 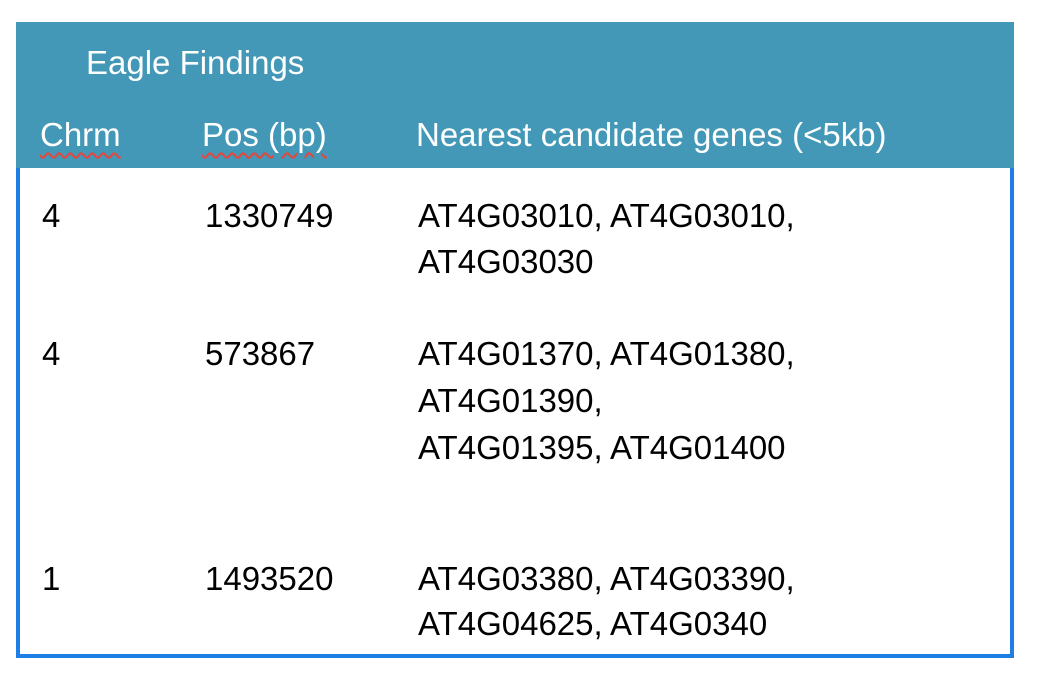 I want to click on column-header-pos: Pos (bp), so click(x=264, y=135).